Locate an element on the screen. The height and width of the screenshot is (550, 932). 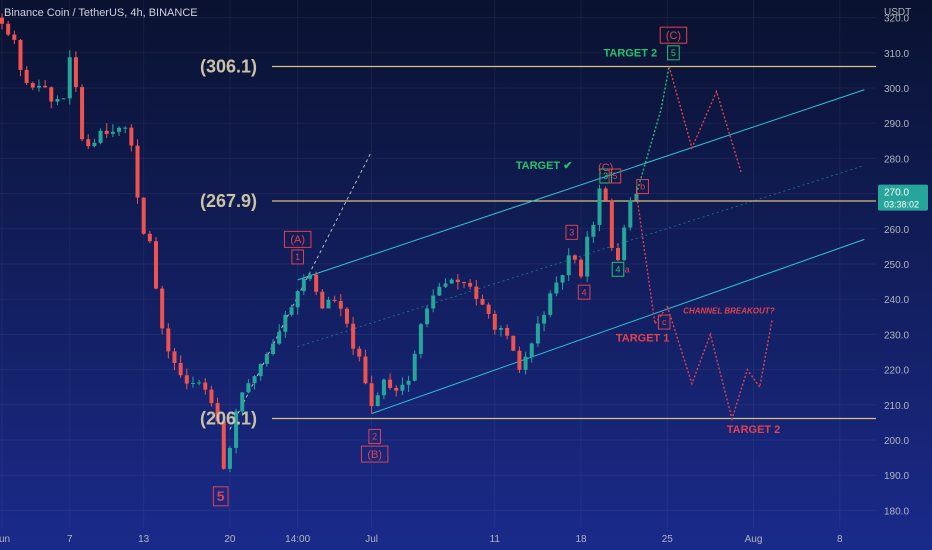
trend-line-dotted is located at coordinates (301, 290).